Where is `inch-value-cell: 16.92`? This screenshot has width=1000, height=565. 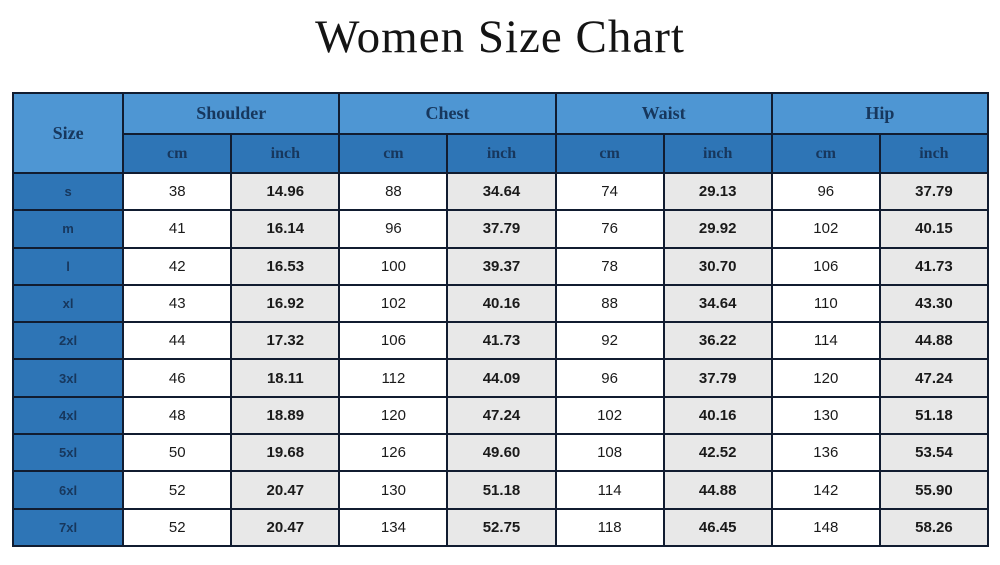
inch-value-cell: 16.92 is located at coordinates (285, 303).